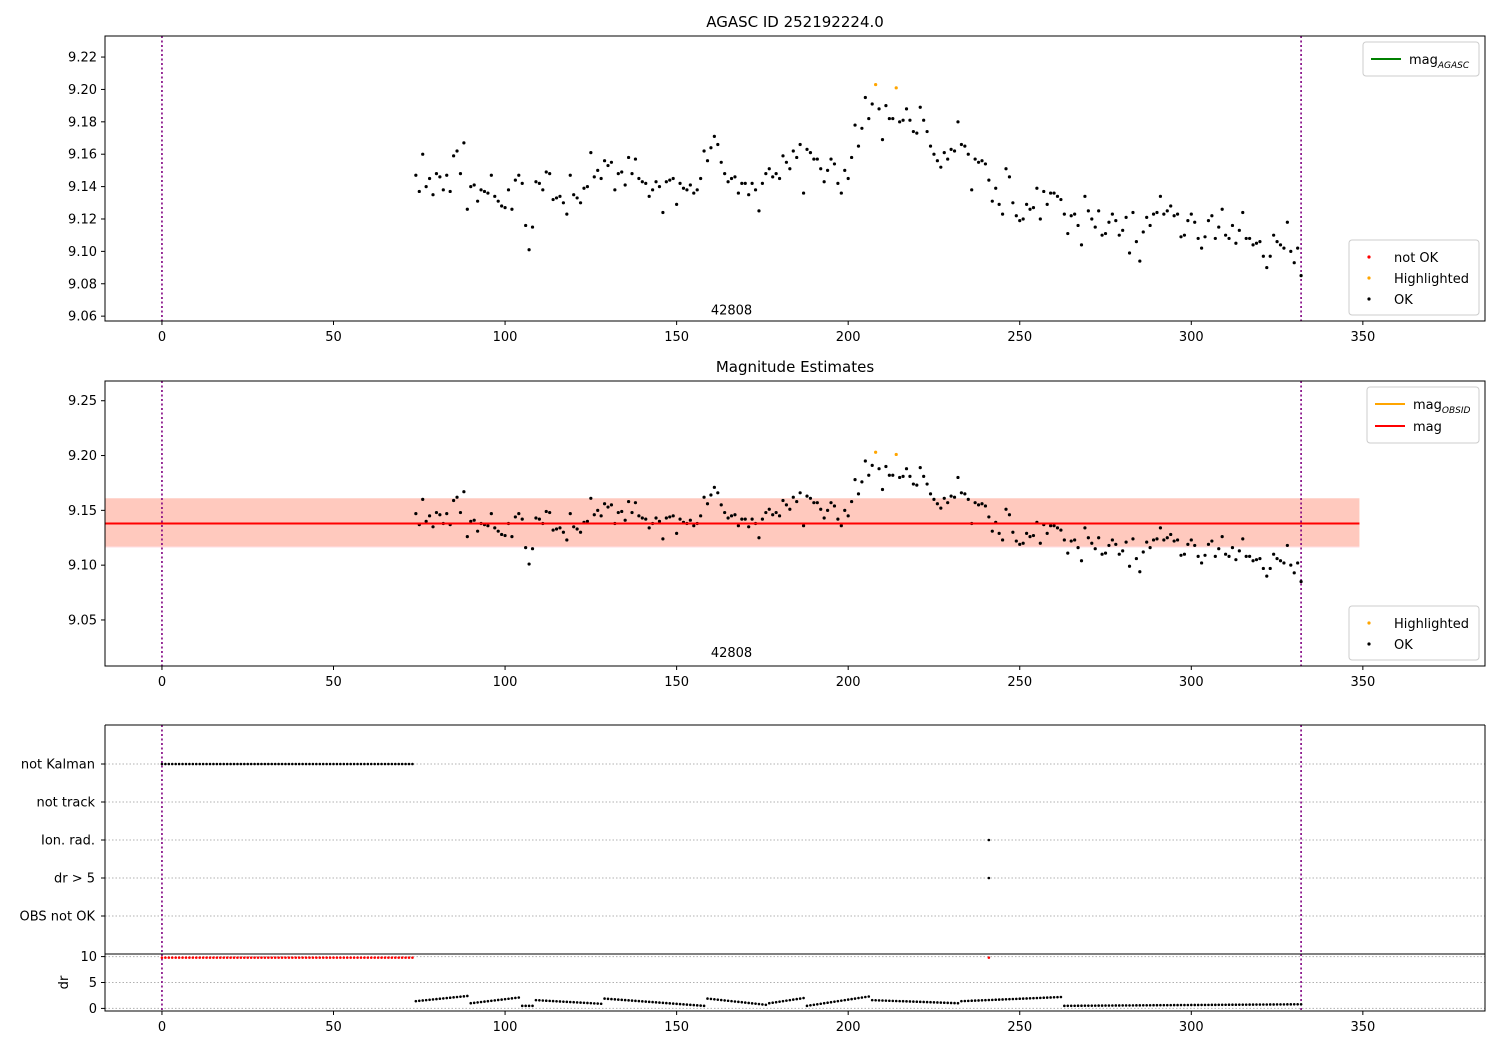 The width and height of the screenshot is (1500, 1050). What do you see at coordinates (82, 401) in the screenshot?
I see `y-tick-label: 9.25` at bounding box center [82, 401].